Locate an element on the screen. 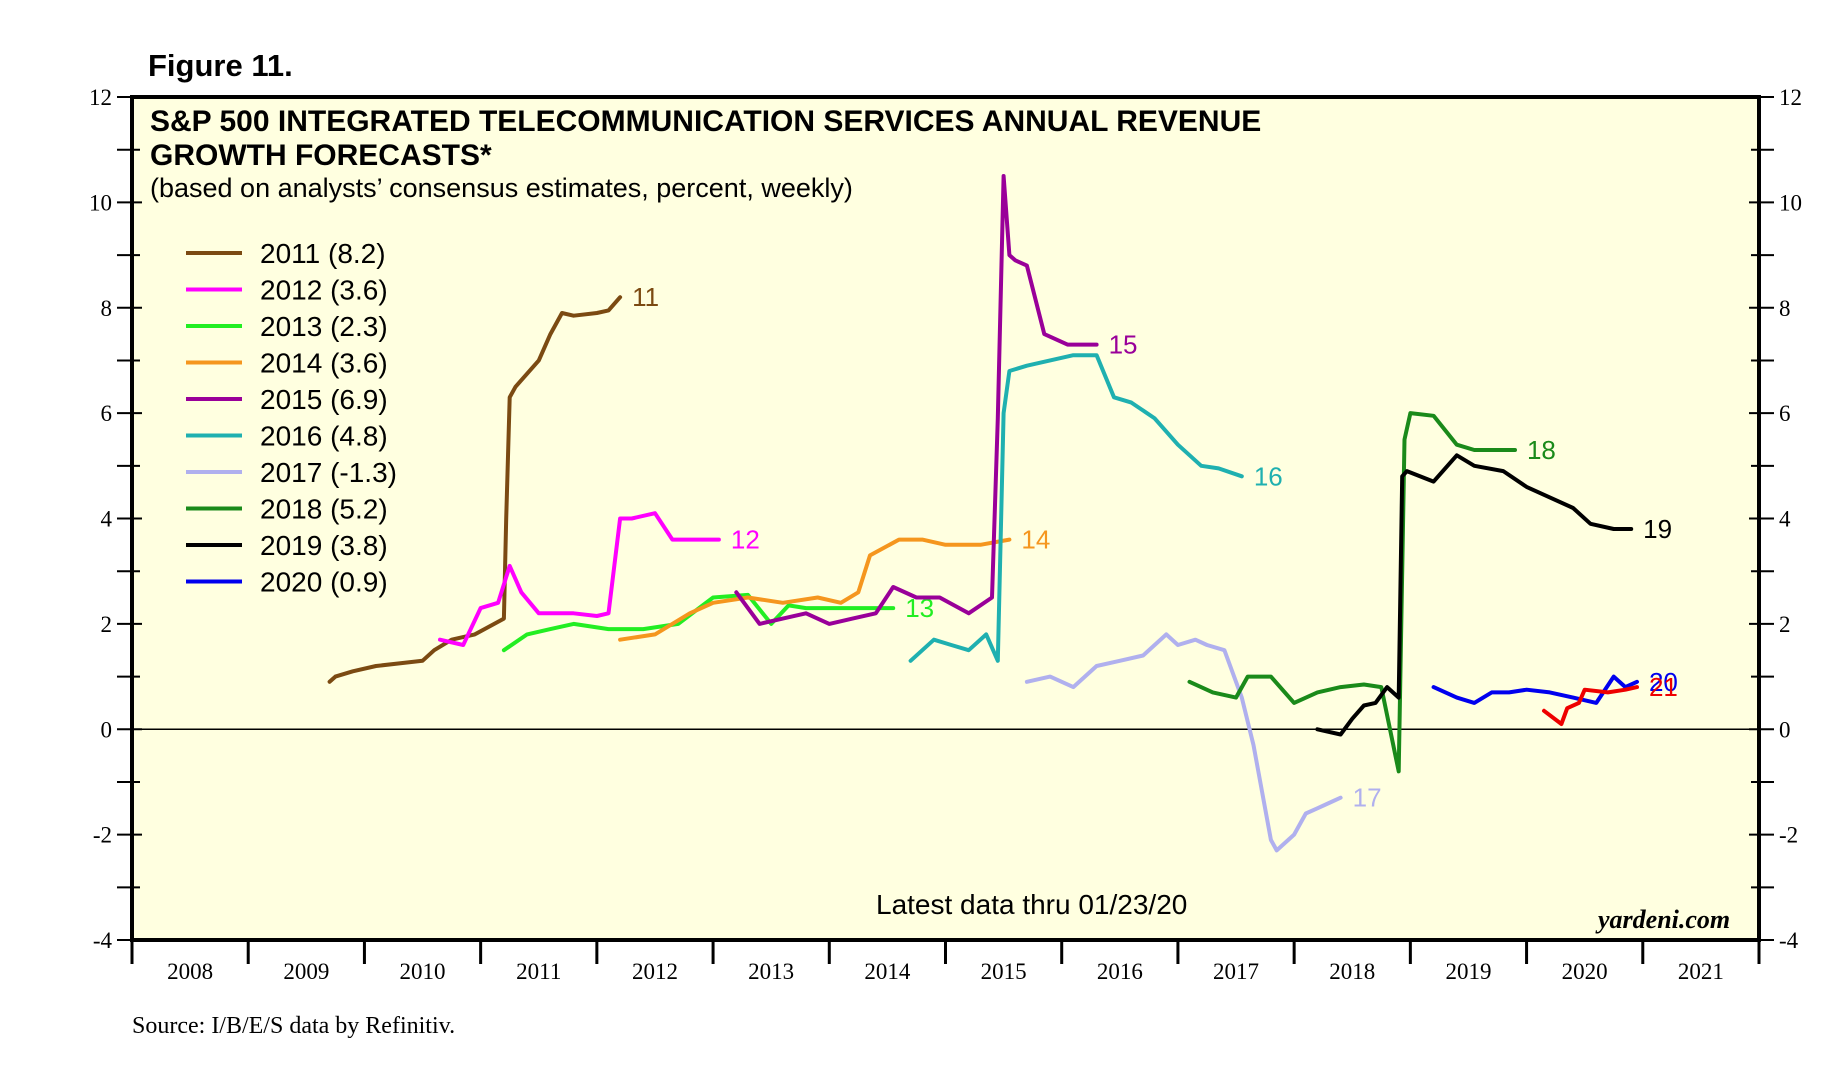 Image resolution: width=1845 pixels, height=1084 pixels. x-tick-label: 2018 is located at coordinates (1352, 971).